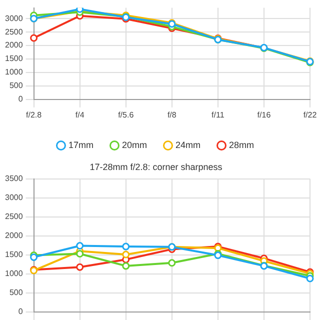 The width and height of the screenshot is (320, 320). I want to click on chart-title: 17-28mm f/2.8: corner sharpness, so click(156, 167).